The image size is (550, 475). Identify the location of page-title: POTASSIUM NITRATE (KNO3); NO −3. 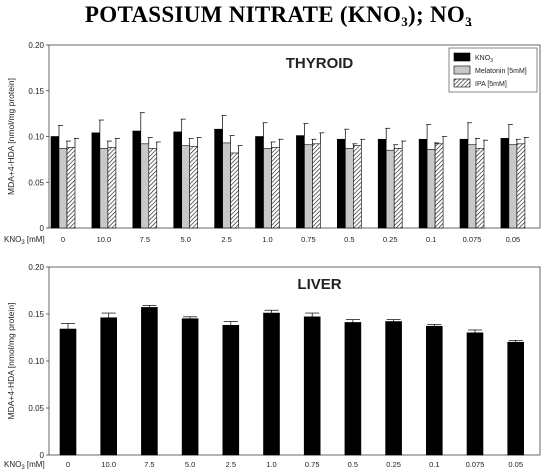
(278, 17).